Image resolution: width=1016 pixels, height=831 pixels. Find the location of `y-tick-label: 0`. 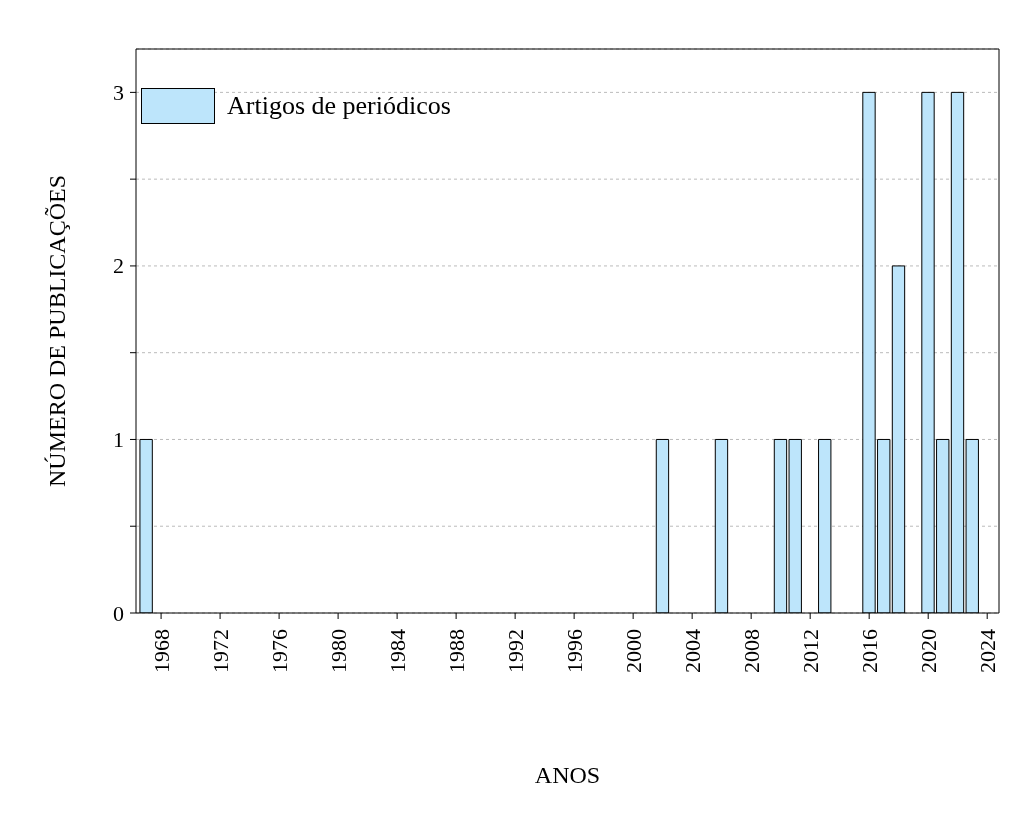

y-tick-label: 0 is located at coordinates (118, 613).